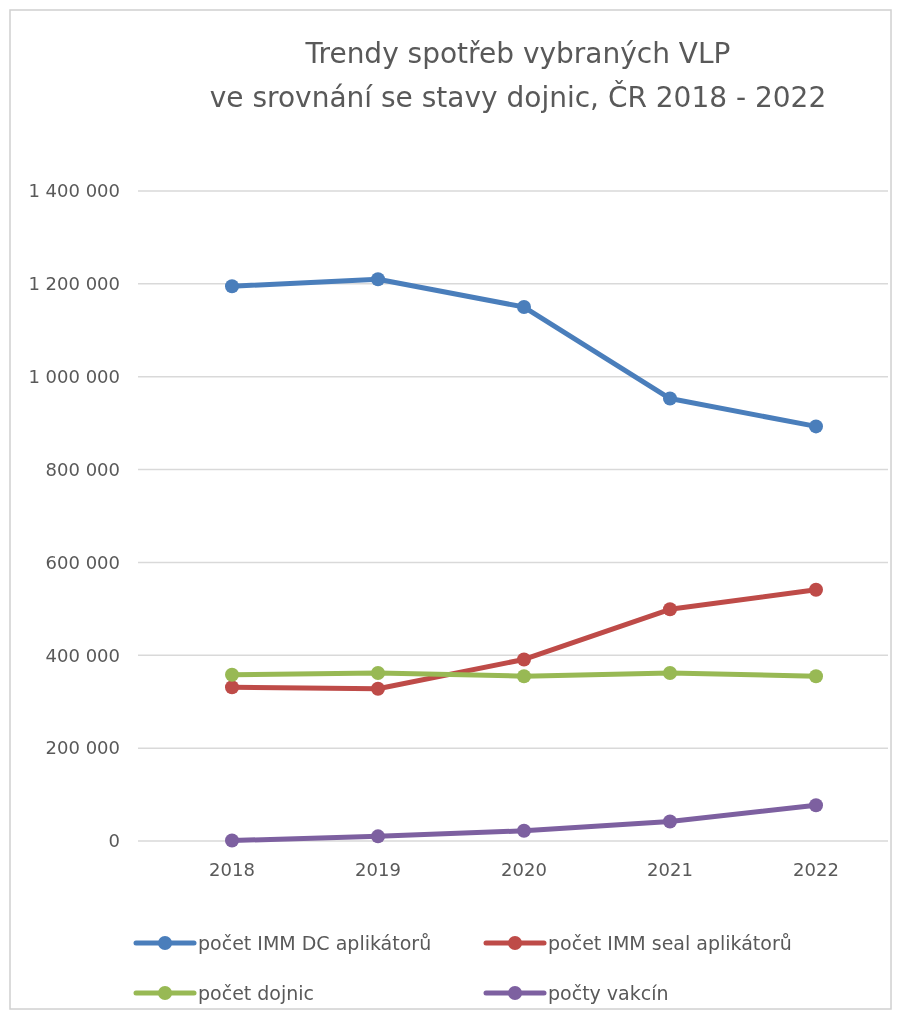  Describe the element at coordinates (670, 869) in the screenshot. I see `x-tick-label: 2021` at that location.